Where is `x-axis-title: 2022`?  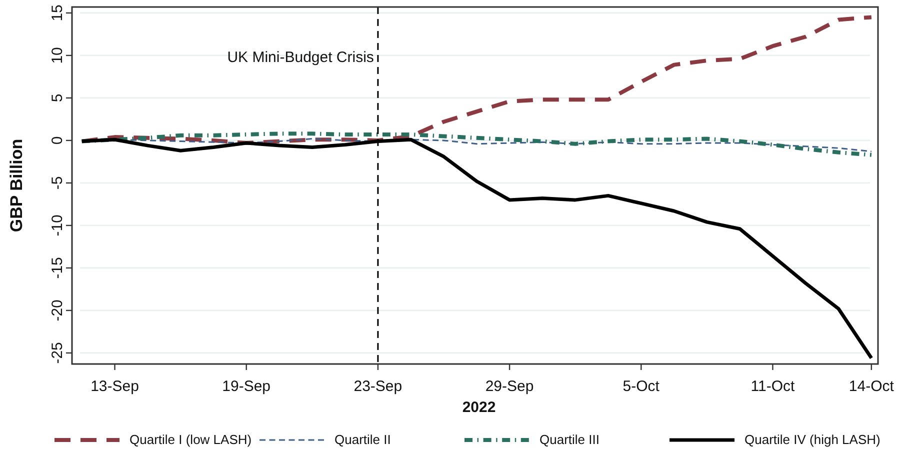
x-axis-title: 2022 is located at coordinates (479, 407).